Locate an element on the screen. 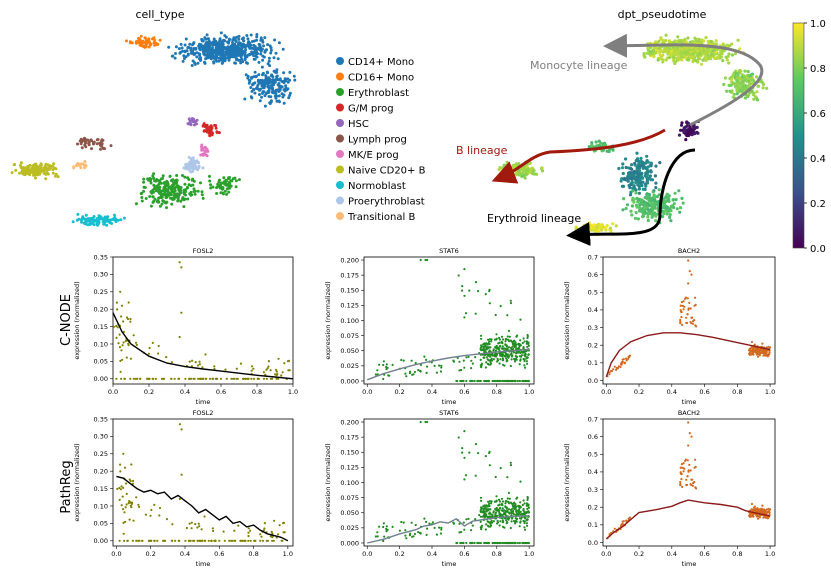  colorbar-tick-label: 0.0 is located at coordinates (818, 249).